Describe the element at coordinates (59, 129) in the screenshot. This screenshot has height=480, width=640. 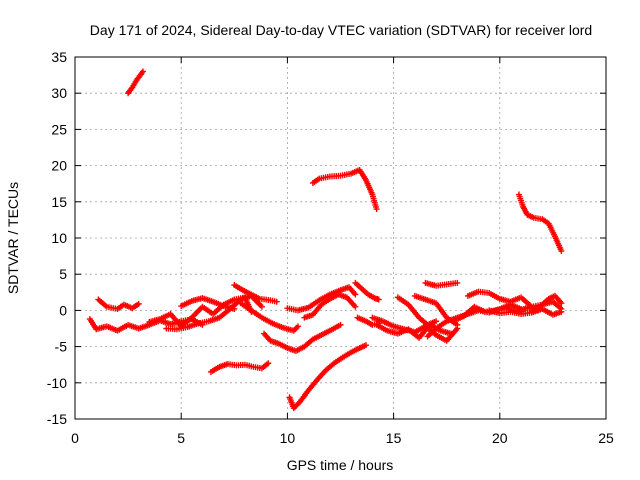
I see `y-tick-label: 25` at that location.